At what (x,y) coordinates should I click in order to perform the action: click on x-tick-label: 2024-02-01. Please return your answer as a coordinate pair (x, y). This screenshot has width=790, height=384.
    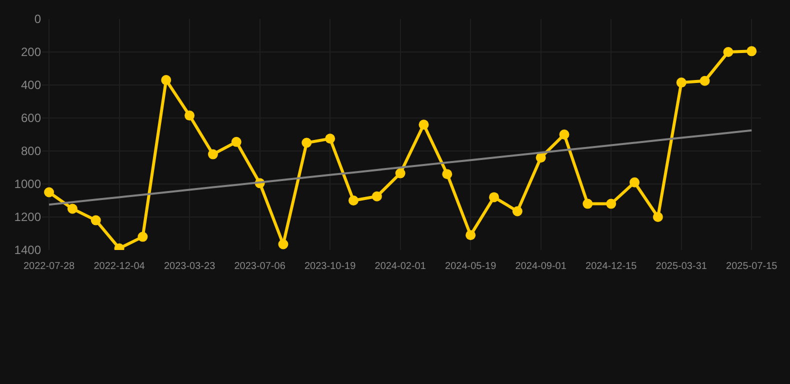
    Looking at the image, I should click on (400, 266).